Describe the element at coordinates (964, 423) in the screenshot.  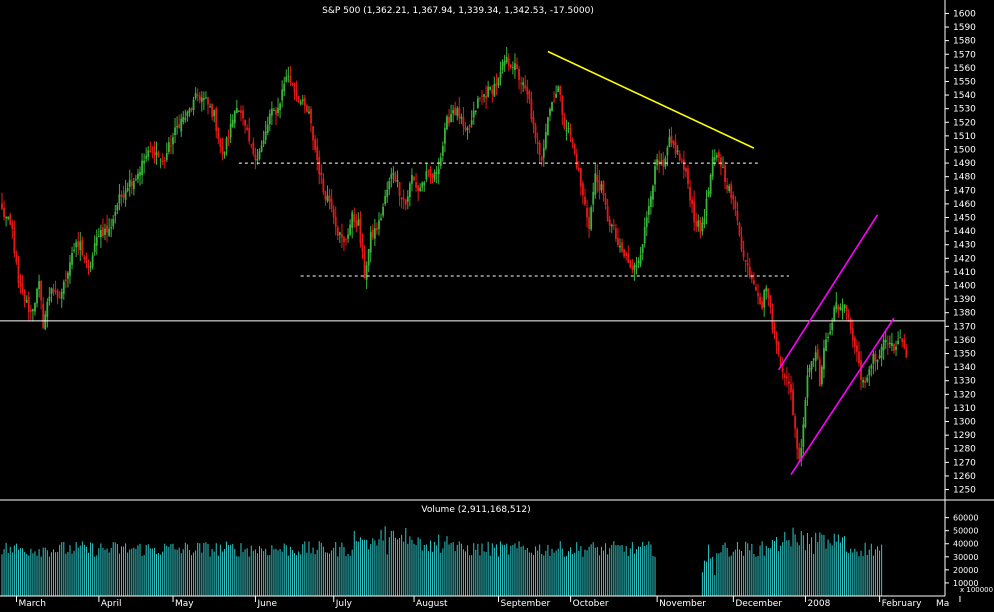
I see `price-tick-label: 1300` at that location.